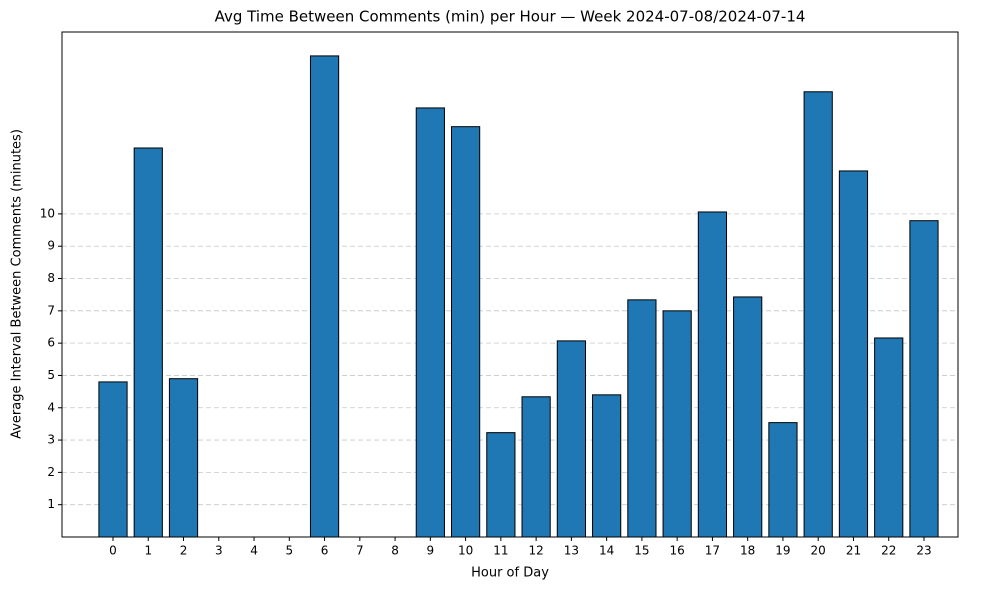 The image size is (989, 590). Describe the element at coordinates (395, 551) in the screenshot. I see `x-tick-label: 8` at that location.